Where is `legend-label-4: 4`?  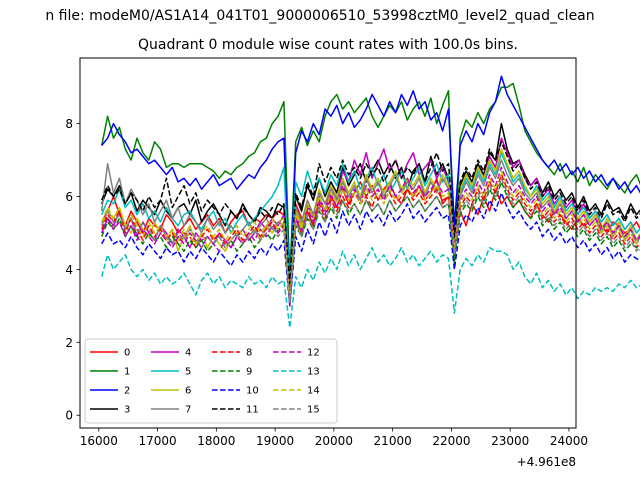
legend-label-4: 4 is located at coordinates (188, 353).